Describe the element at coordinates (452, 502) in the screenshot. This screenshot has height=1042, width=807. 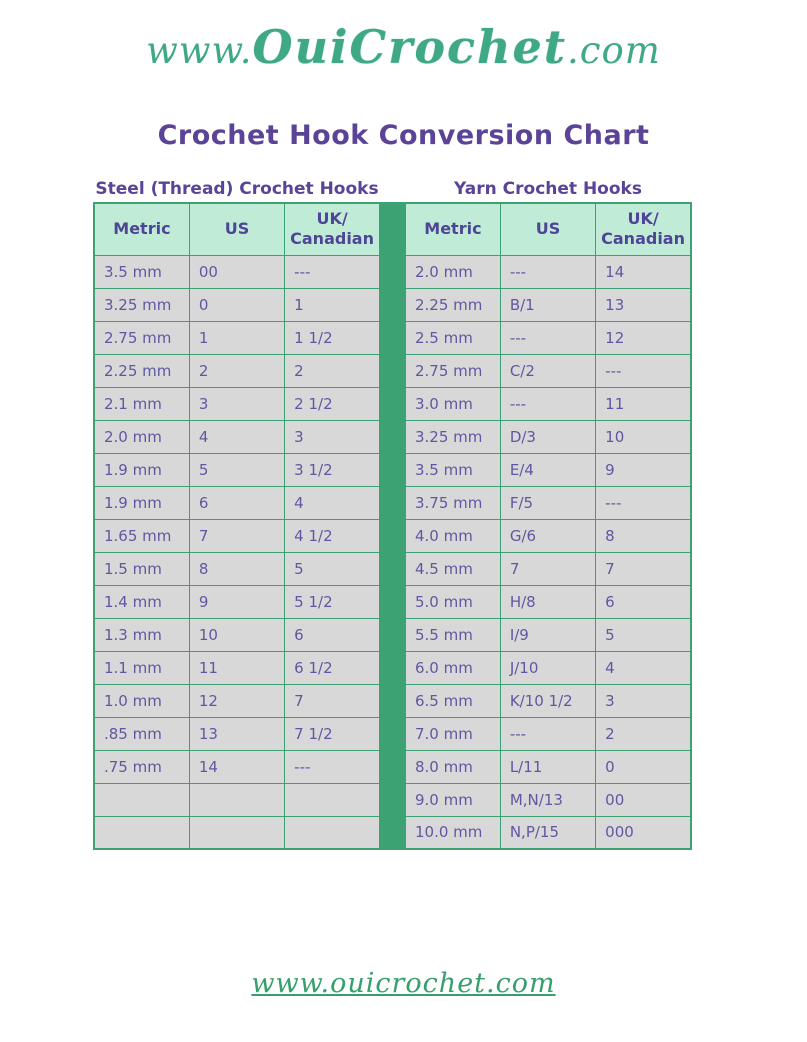
I see `table-cell: 3.75 mm` at that location.